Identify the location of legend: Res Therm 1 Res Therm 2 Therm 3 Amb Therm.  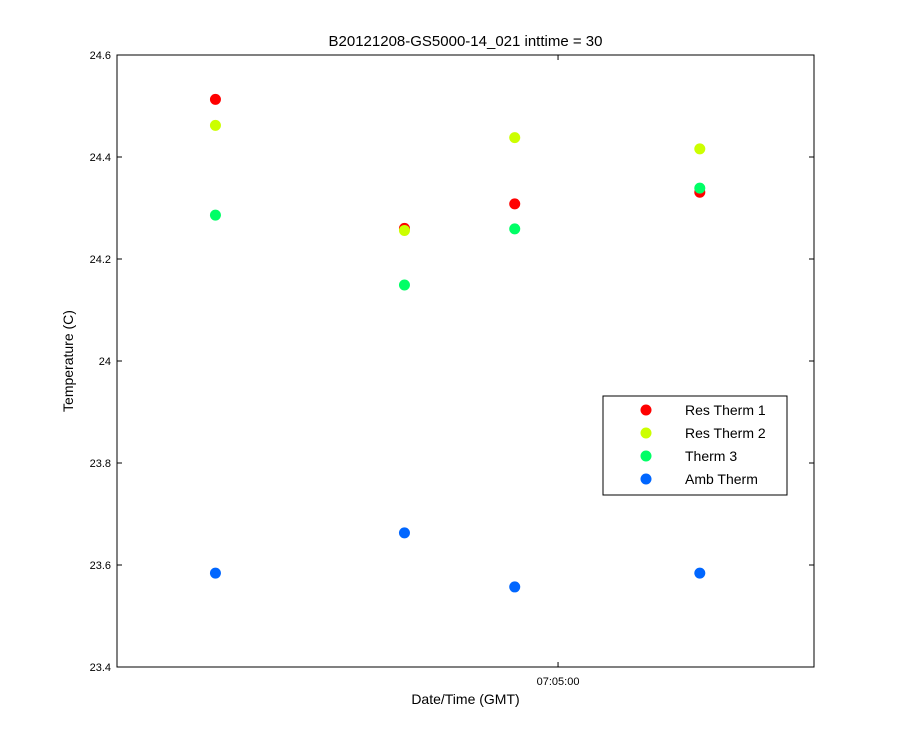
(695, 445).